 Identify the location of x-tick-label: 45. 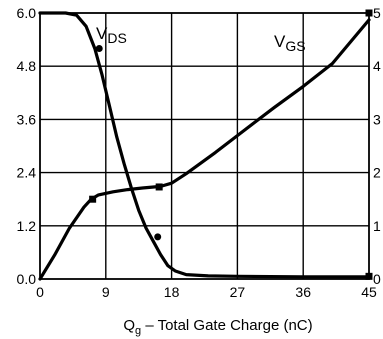
(369, 292).